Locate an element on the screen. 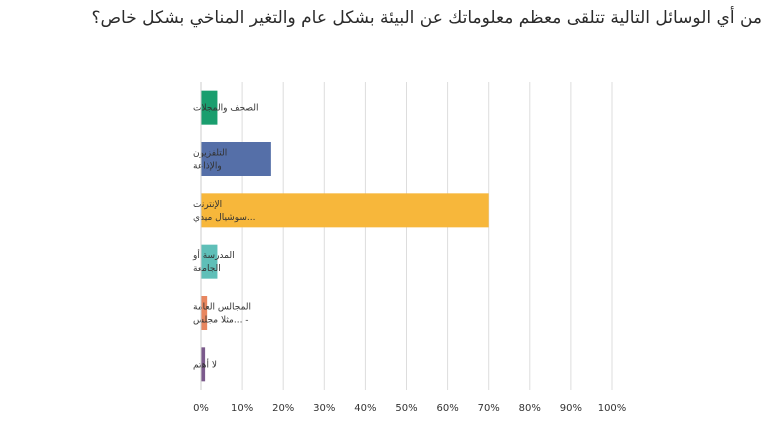 The image size is (770, 438). x-tick-label: 50% is located at coordinates (406, 408).